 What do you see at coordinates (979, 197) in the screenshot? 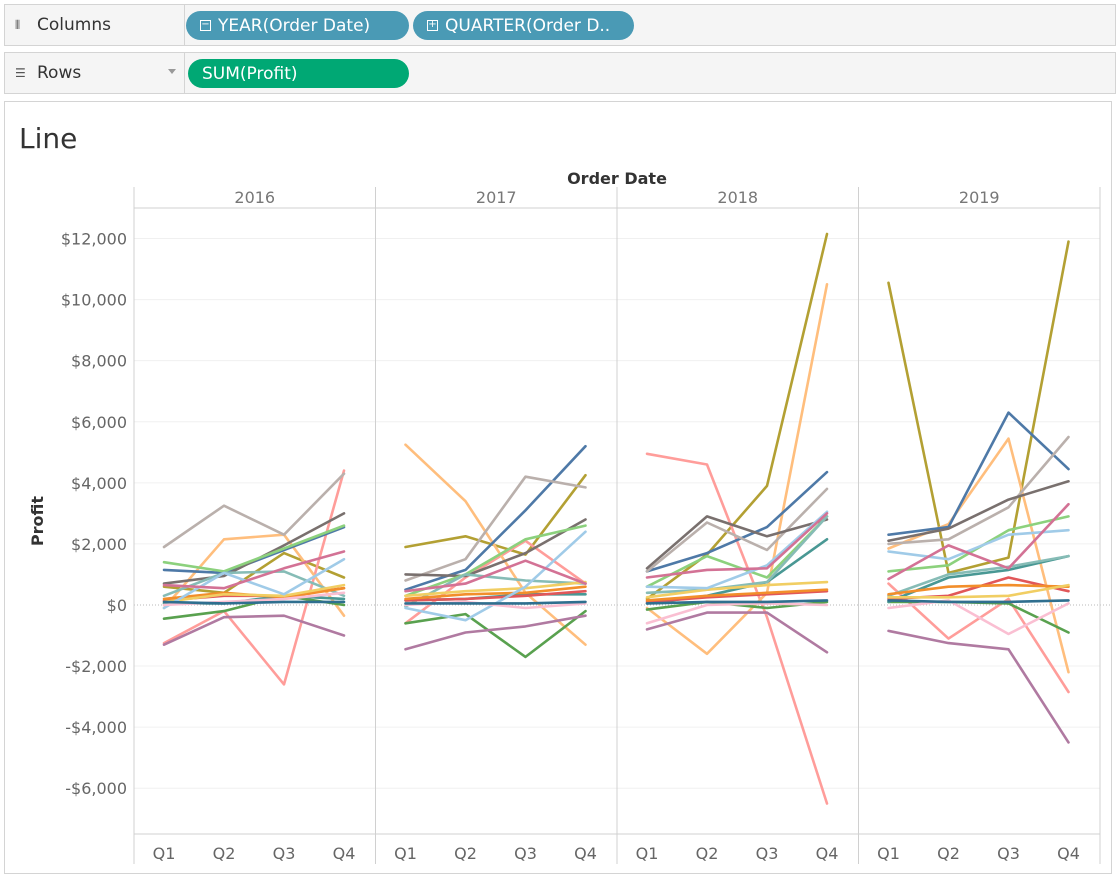
I see `year-header: 2019` at bounding box center [979, 197].